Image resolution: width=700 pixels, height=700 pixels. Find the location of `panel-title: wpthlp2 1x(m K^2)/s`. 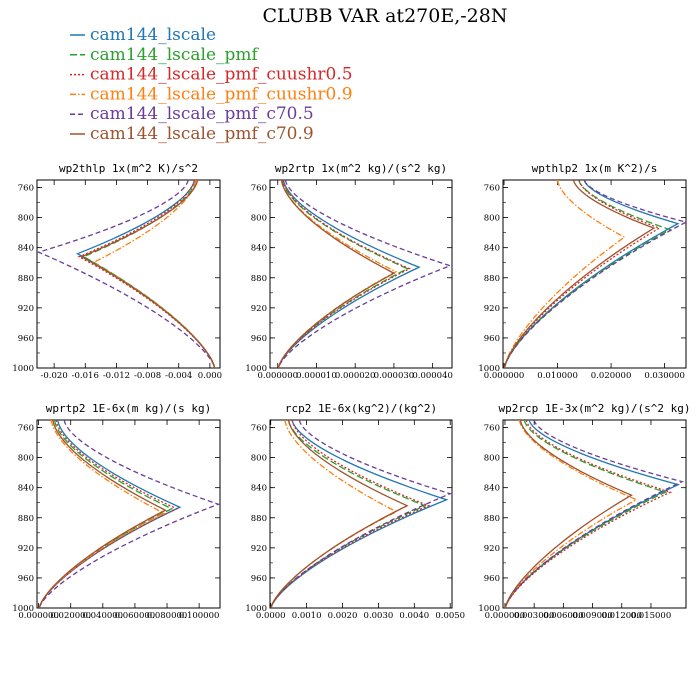

panel-title: wpthlp2 1x(m K^2)/s is located at coordinates (595, 168).